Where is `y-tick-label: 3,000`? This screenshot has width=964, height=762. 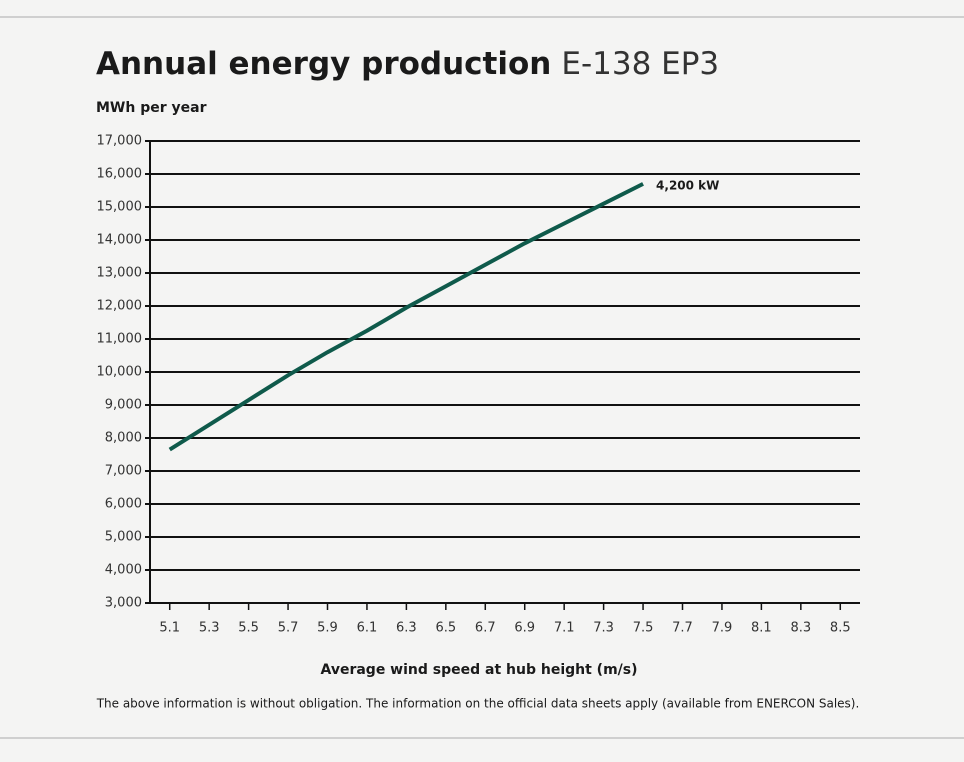 y-tick-label: 3,000 is located at coordinates (123, 603).